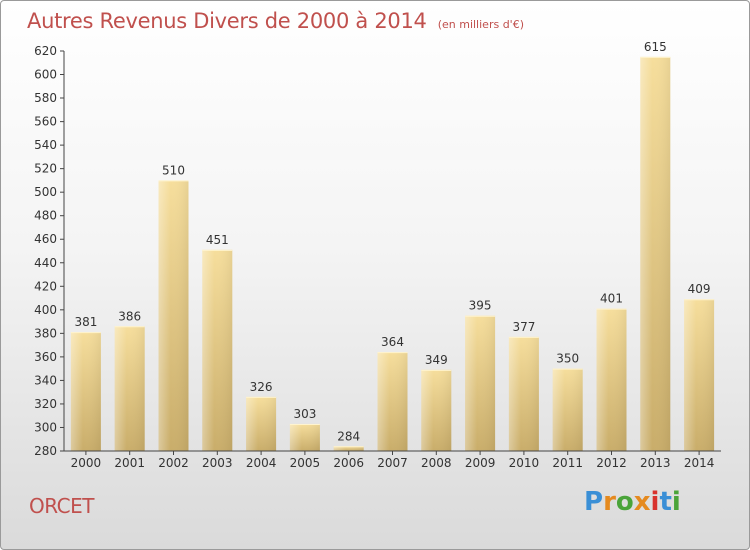 The height and width of the screenshot is (550, 750). I want to click on data-label: 349, so click(436, 360).